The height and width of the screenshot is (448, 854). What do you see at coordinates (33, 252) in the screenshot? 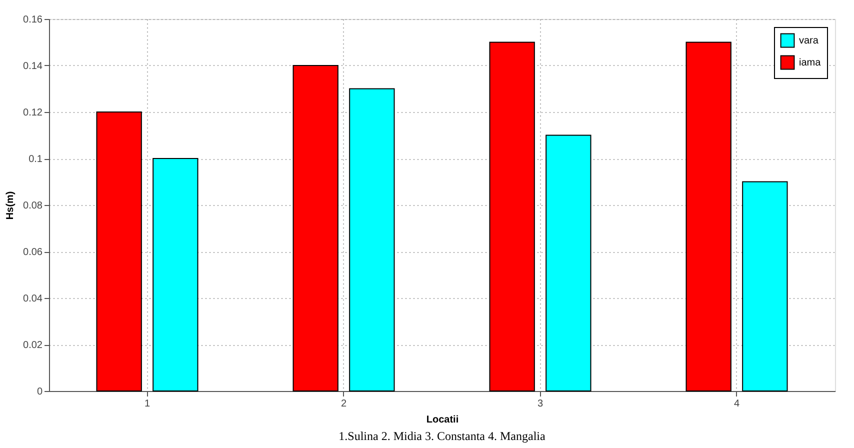
I see `y-tick-label: 0.06` at bounding box center [33, 252].